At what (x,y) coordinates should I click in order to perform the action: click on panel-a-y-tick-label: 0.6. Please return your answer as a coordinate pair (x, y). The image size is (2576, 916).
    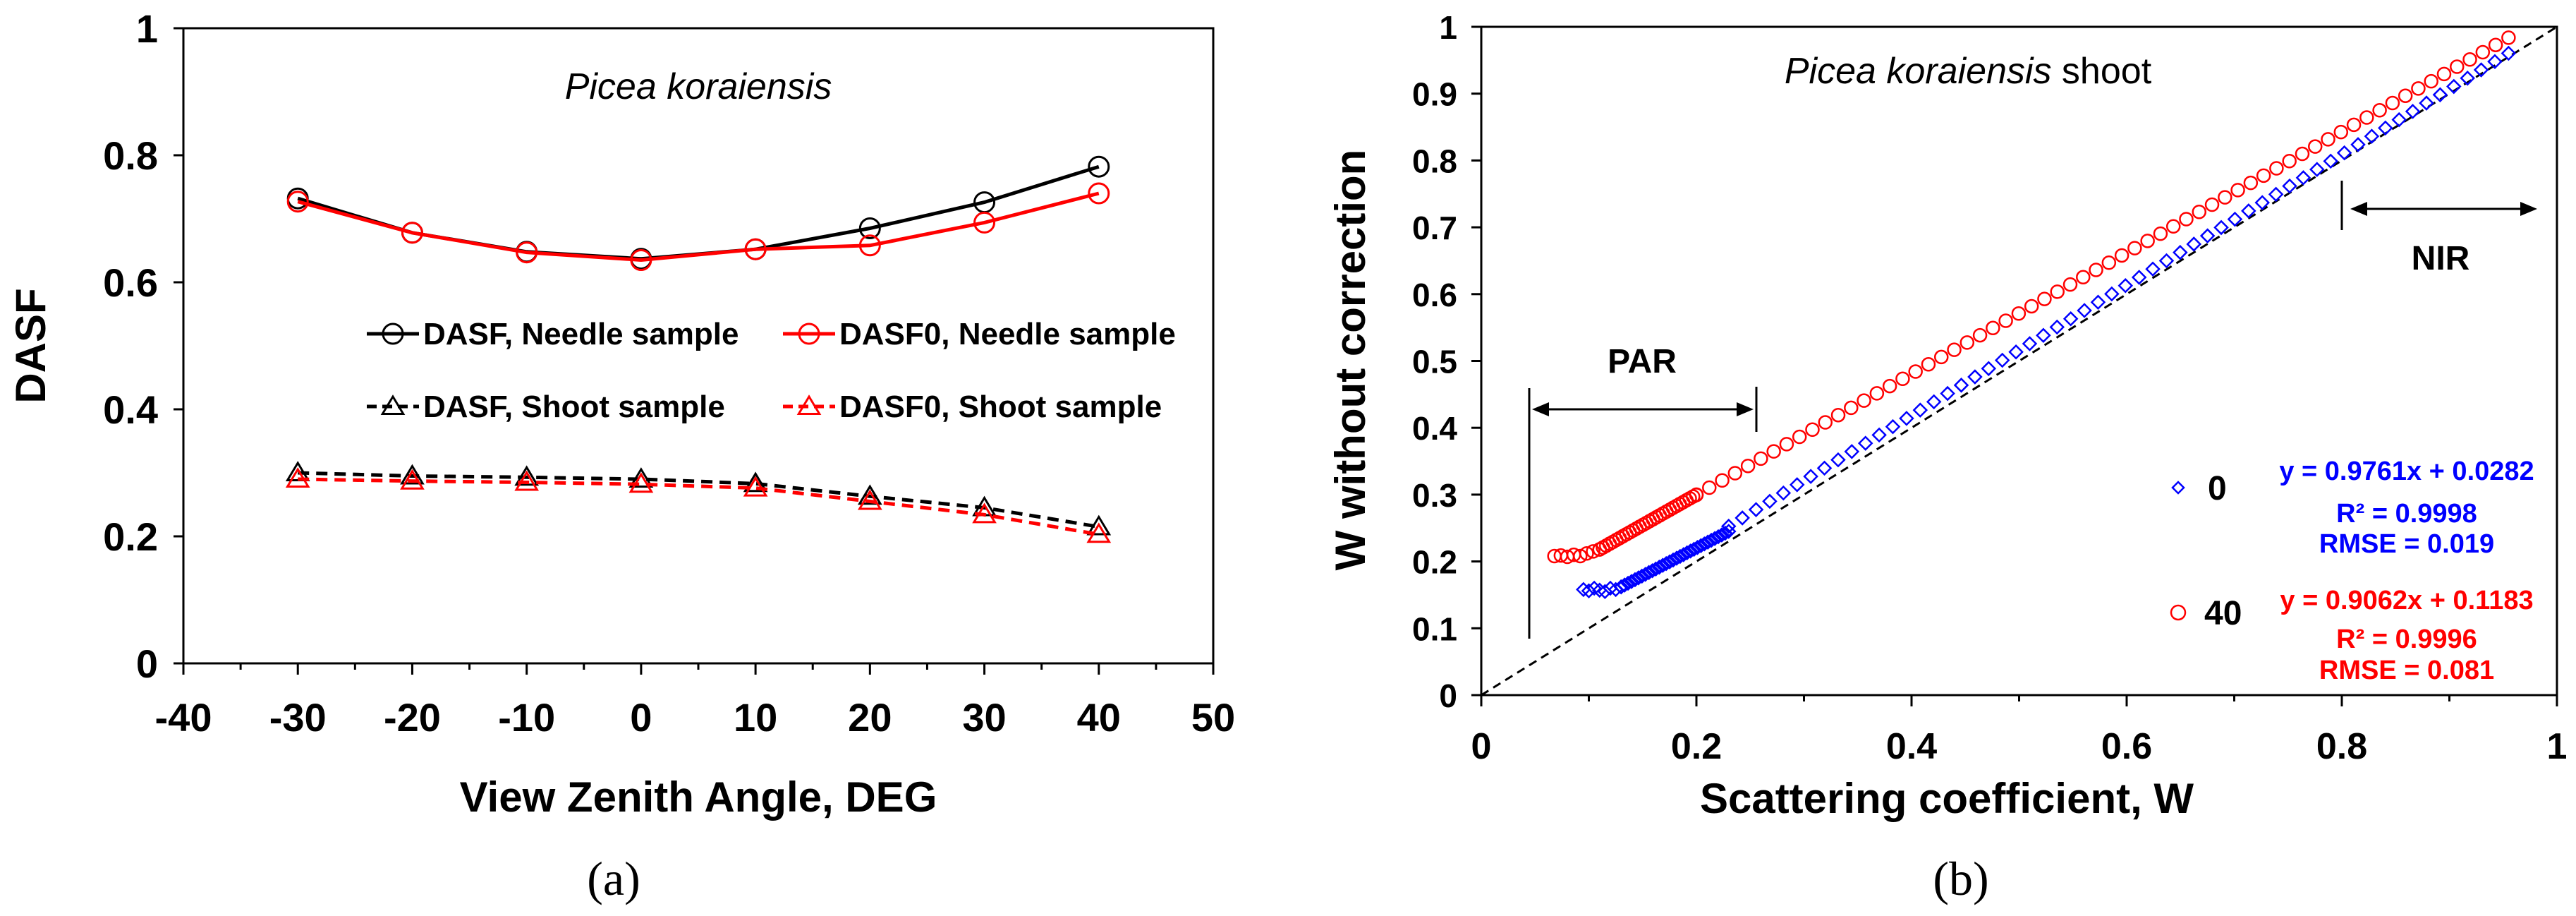
    Looking at the image, I should click on (130, 282).